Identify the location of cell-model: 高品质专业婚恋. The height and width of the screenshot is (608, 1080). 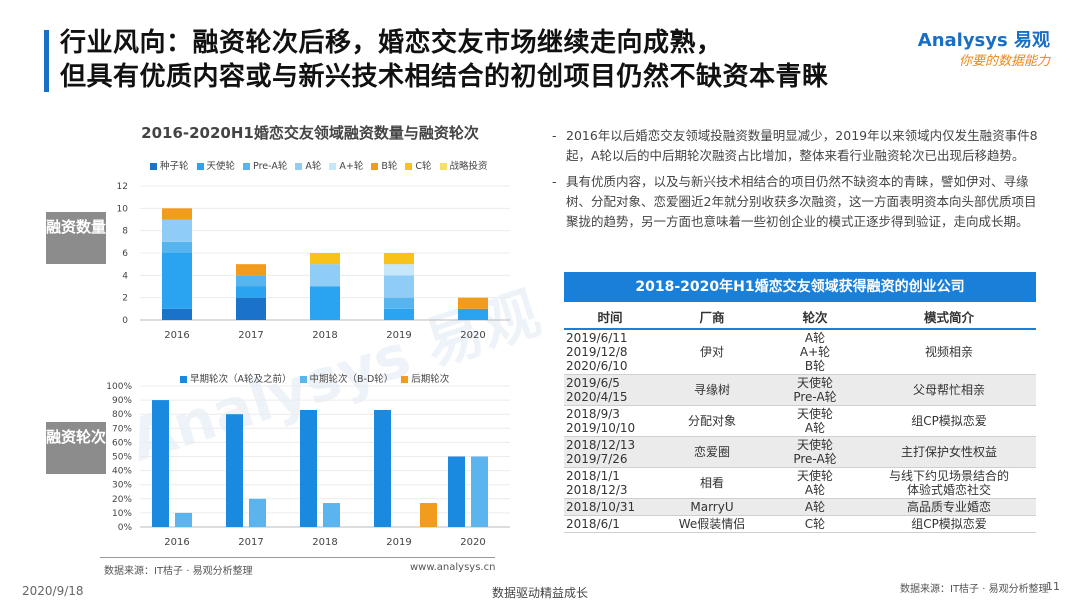
(949, 507).